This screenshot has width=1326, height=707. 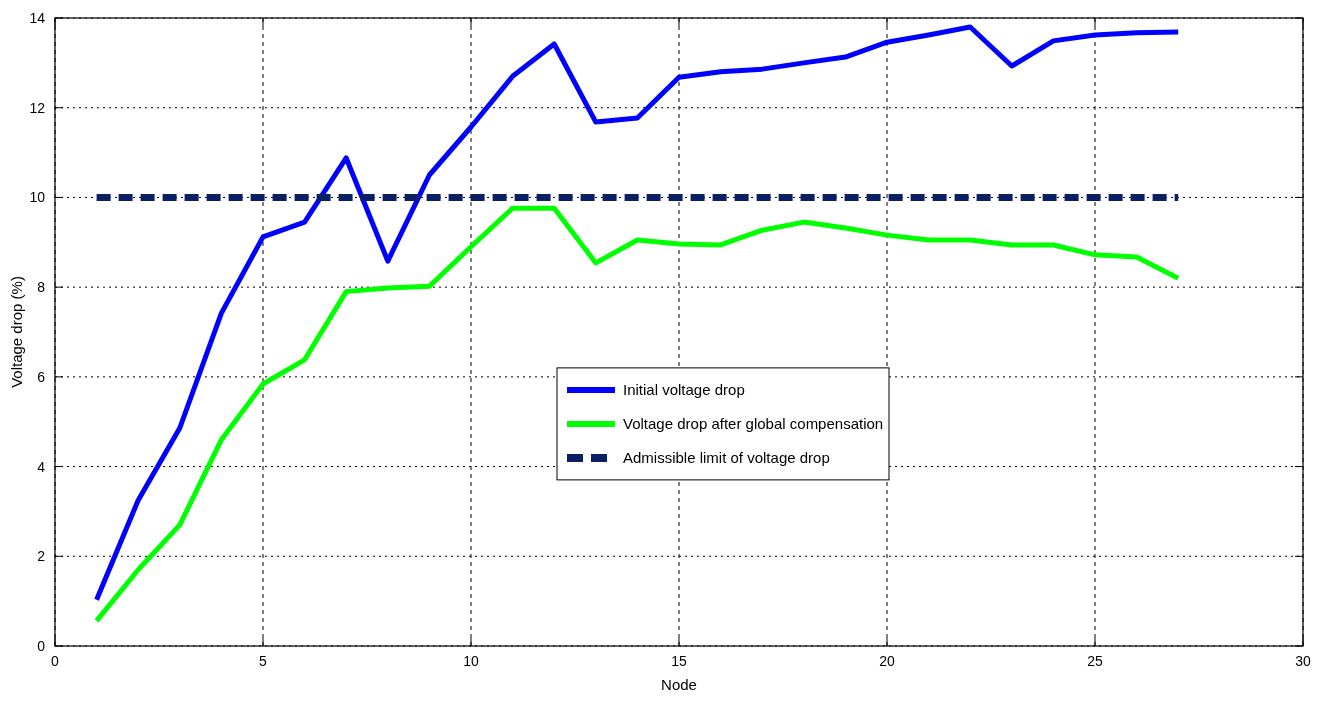 I want to click on y-axis-title: Voltage drop (%), so click(x=16, y=332).